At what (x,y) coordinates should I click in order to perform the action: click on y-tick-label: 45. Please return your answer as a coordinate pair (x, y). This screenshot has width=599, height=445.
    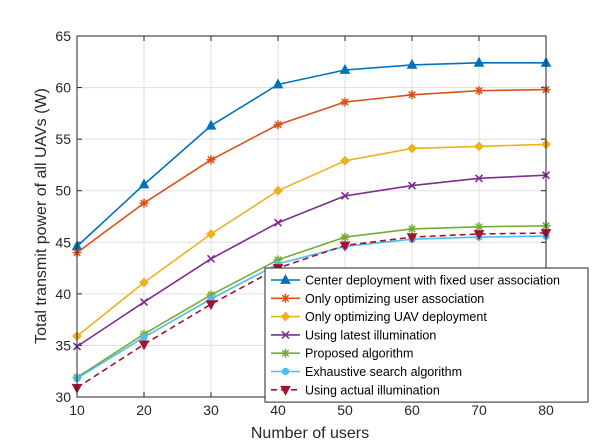
    Looking at the image, I should click on (63, 242).